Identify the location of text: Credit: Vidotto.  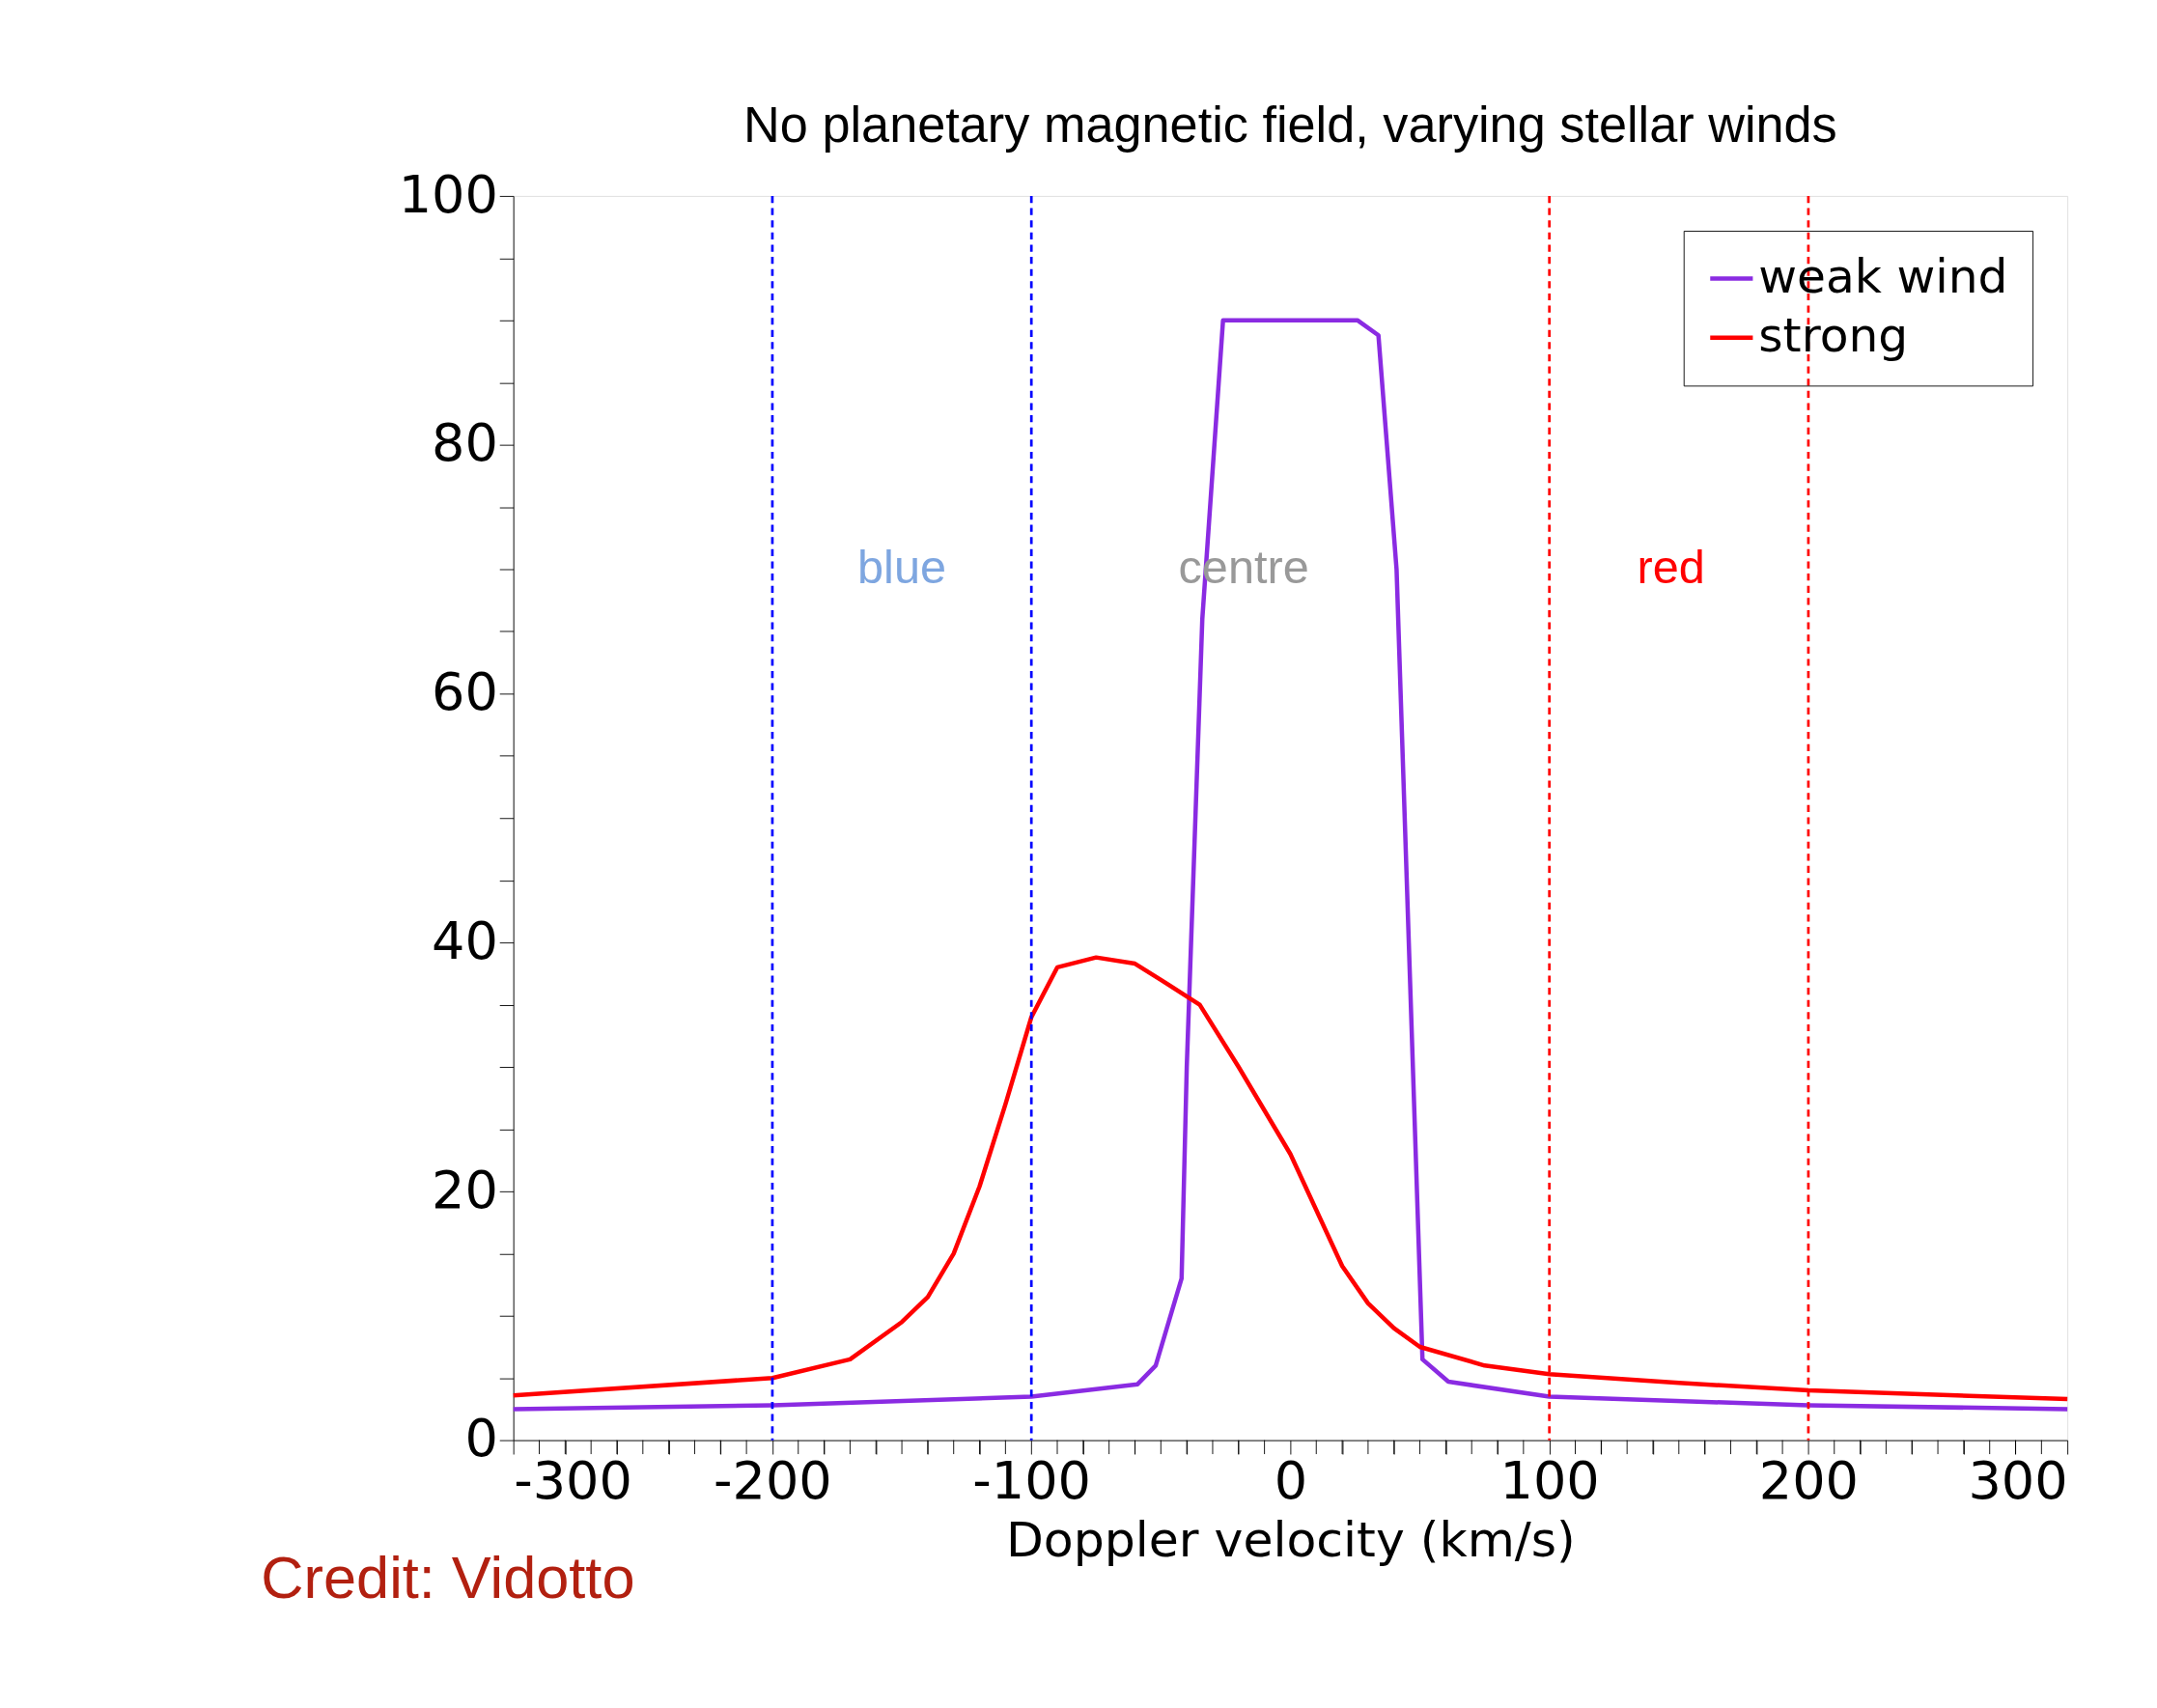
(448, 1577).